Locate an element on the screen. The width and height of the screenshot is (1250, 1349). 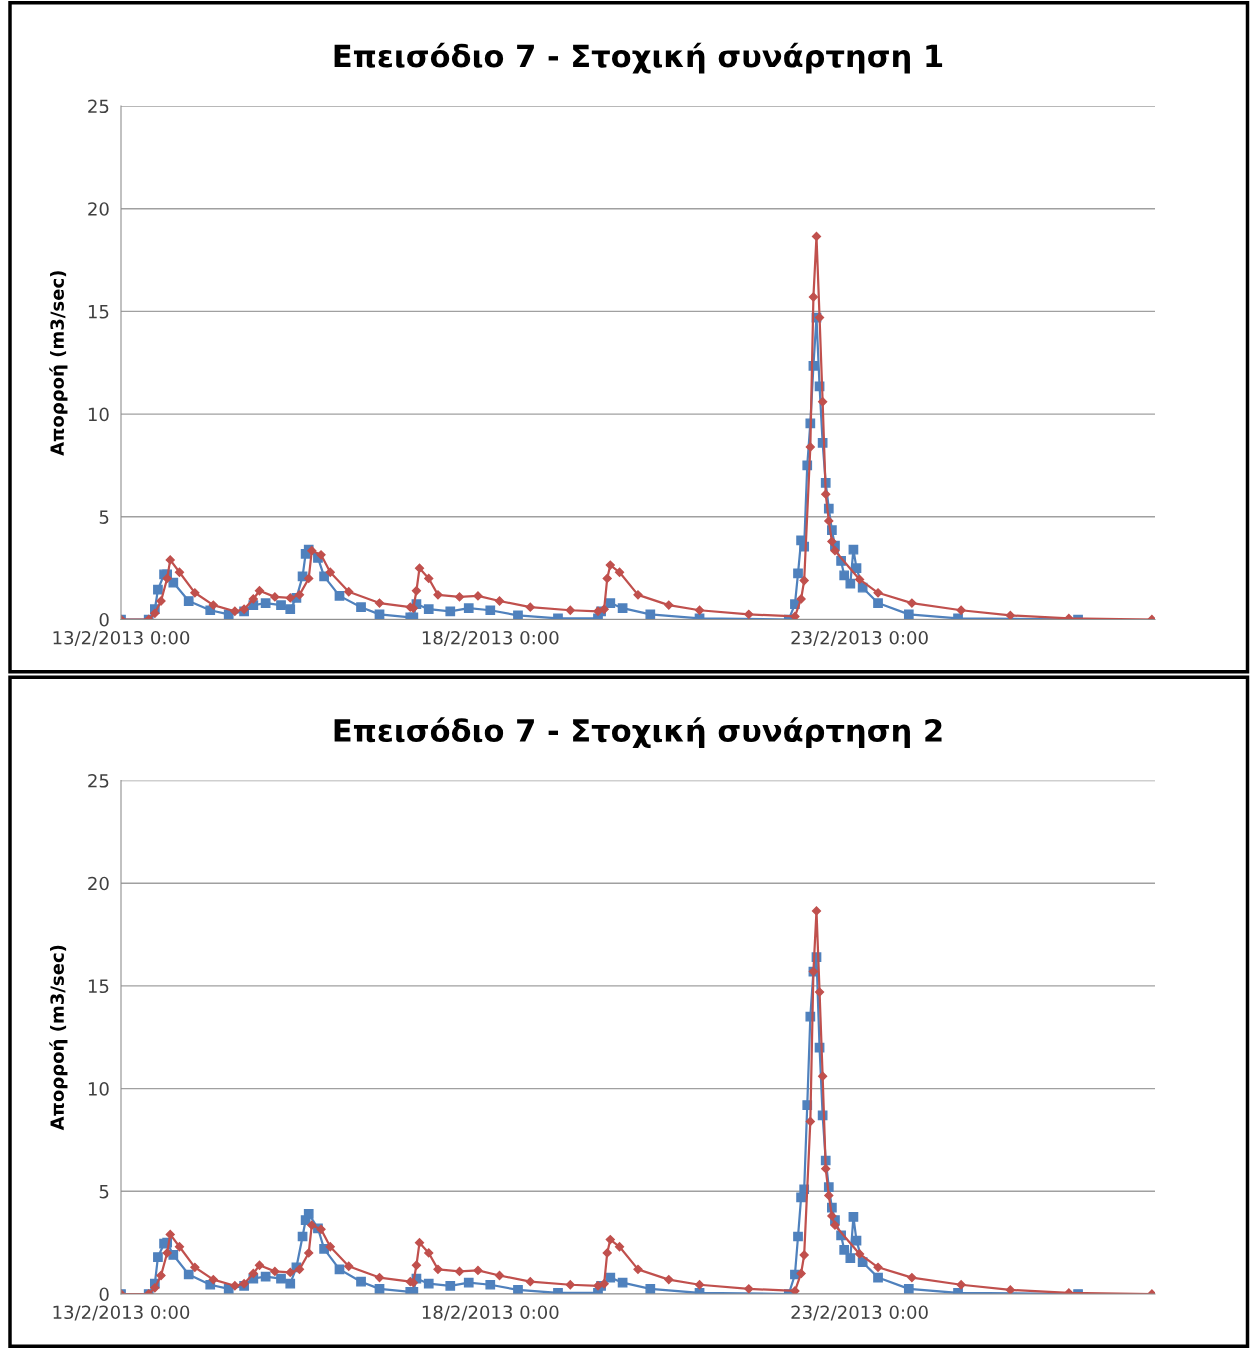
chart-title: Επεισόδιο 7 - Στοχική συνάρτηση 2 is located at coordinates (638, 732).